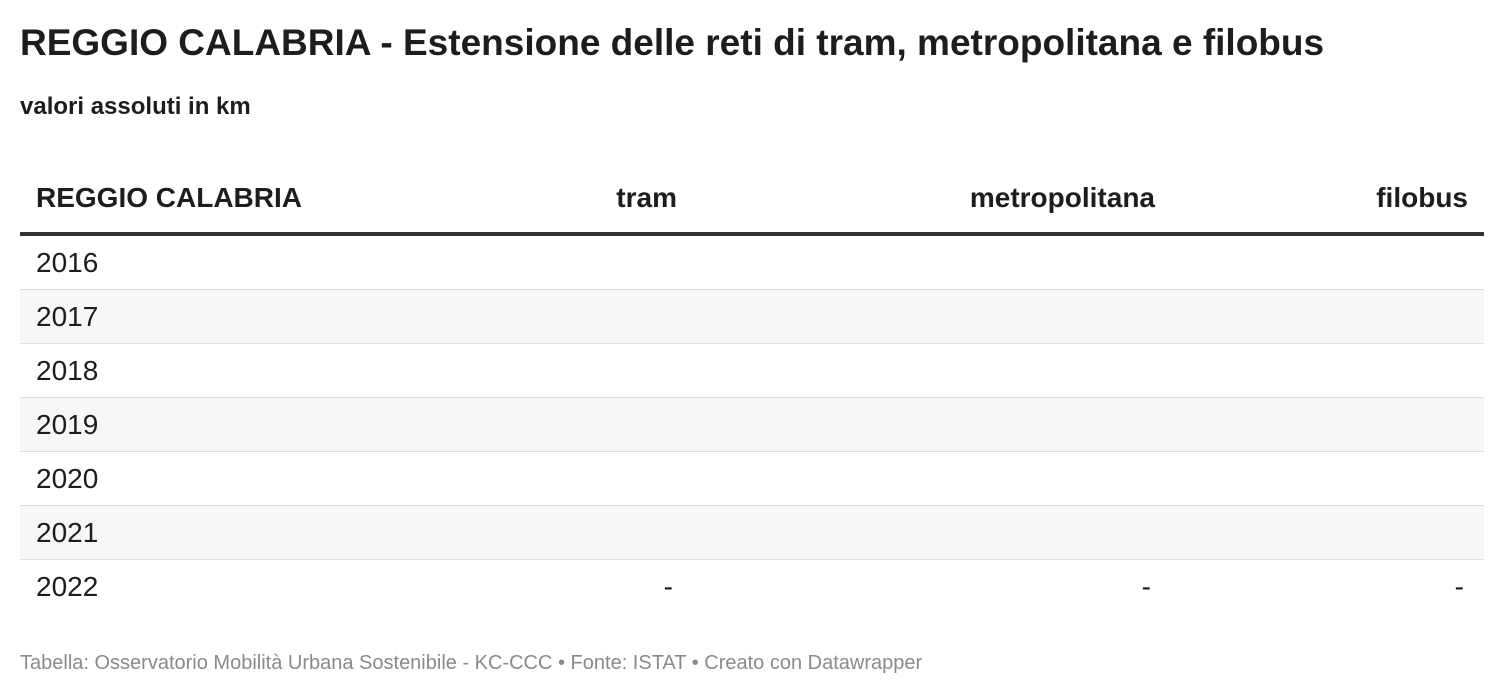 This screenshot has width=1504, height=698. Describe the element at coordinates (169, 197) in the screenshot. I see `column-header: REGGIO CALABRIA` at that location.